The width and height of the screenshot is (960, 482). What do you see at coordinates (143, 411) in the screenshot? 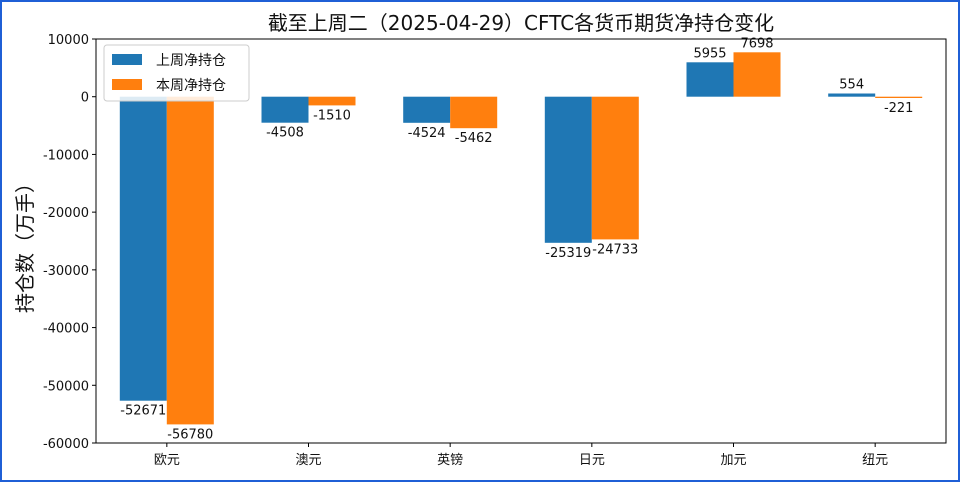
I see `data-label-last-week-0: -52671` at bounding box center [143, 411].